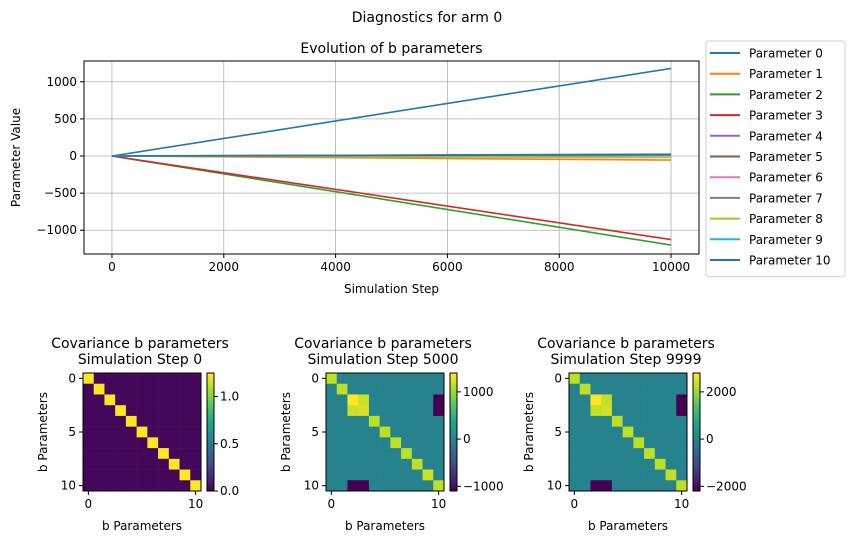 The height and width of the screenshot is (543, 854). What do you see at coordinates (483, 486) in the screenshot?
I see `colorbar-tick-label: −1000` at bounding box center [483, 486].